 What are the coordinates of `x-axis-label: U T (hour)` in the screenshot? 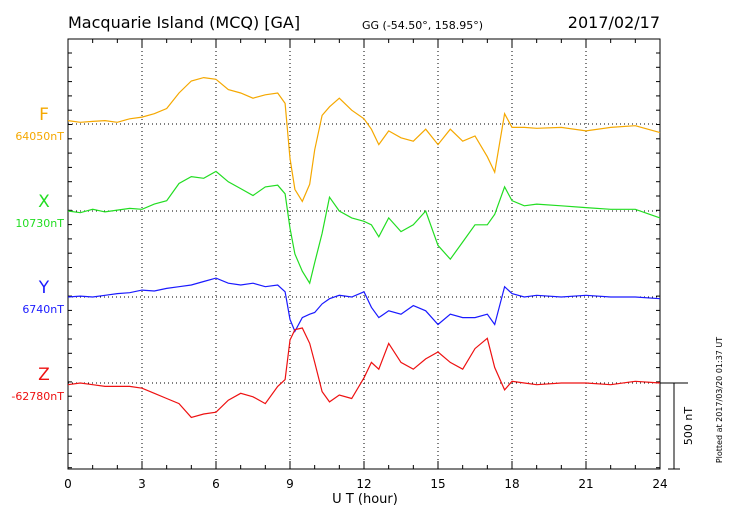 It's located at (365, 499).